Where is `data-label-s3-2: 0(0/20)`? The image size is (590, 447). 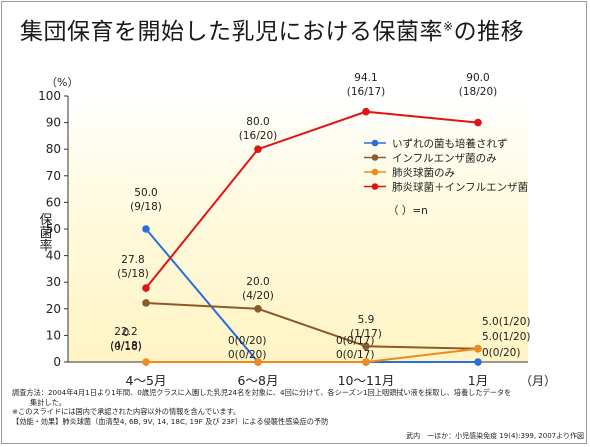
data-label-s3-2: 0(0/20) is located at coordinates (247, 355).